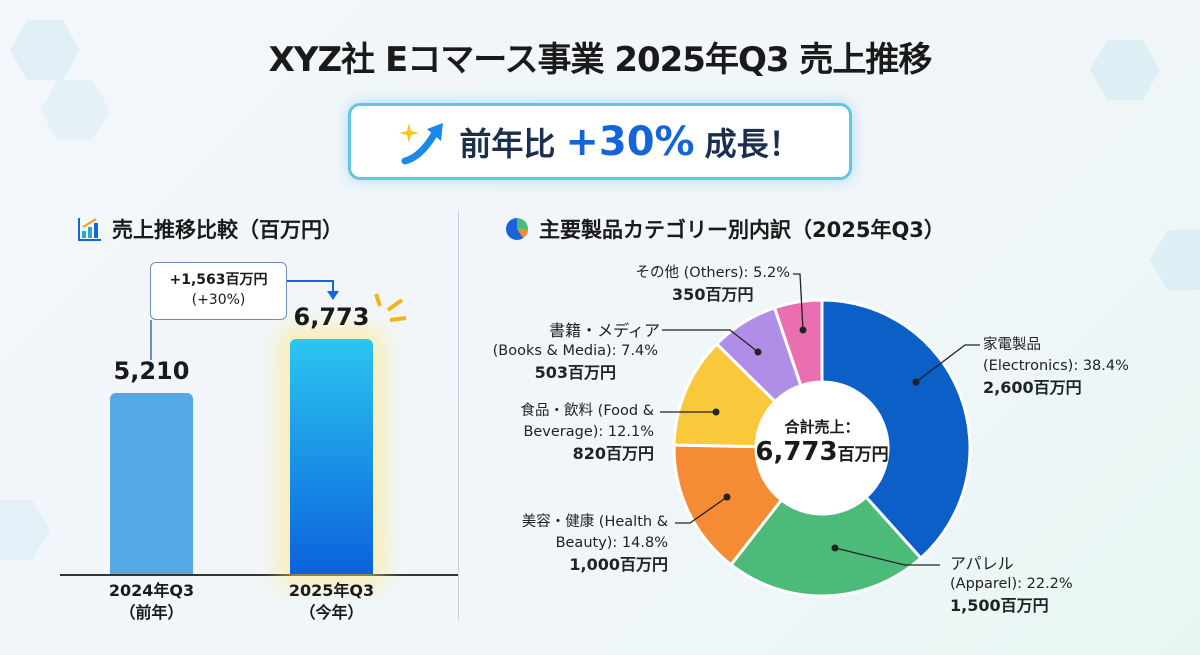 This screenshot has height=655, width=1200. Describe the element at coordinates (822, 427) in the screenshot. I see `total-label: 合計売上：` at that location.